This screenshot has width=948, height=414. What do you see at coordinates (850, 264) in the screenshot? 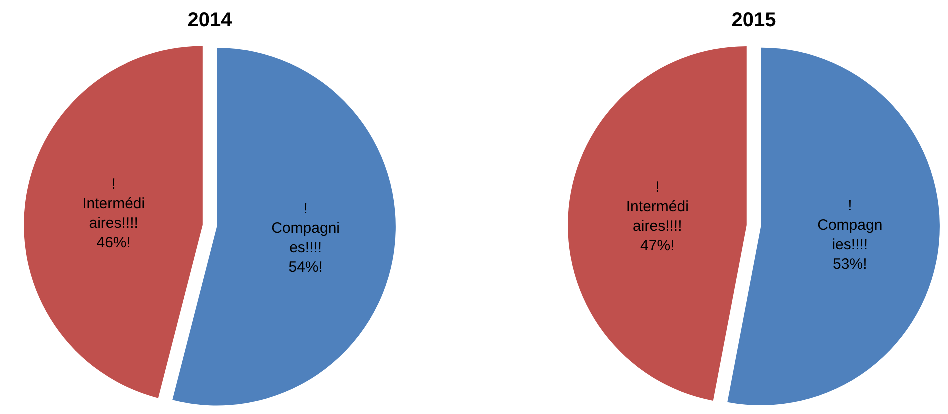
I see `data-label: 53%!` at bounding box center [850, 264].